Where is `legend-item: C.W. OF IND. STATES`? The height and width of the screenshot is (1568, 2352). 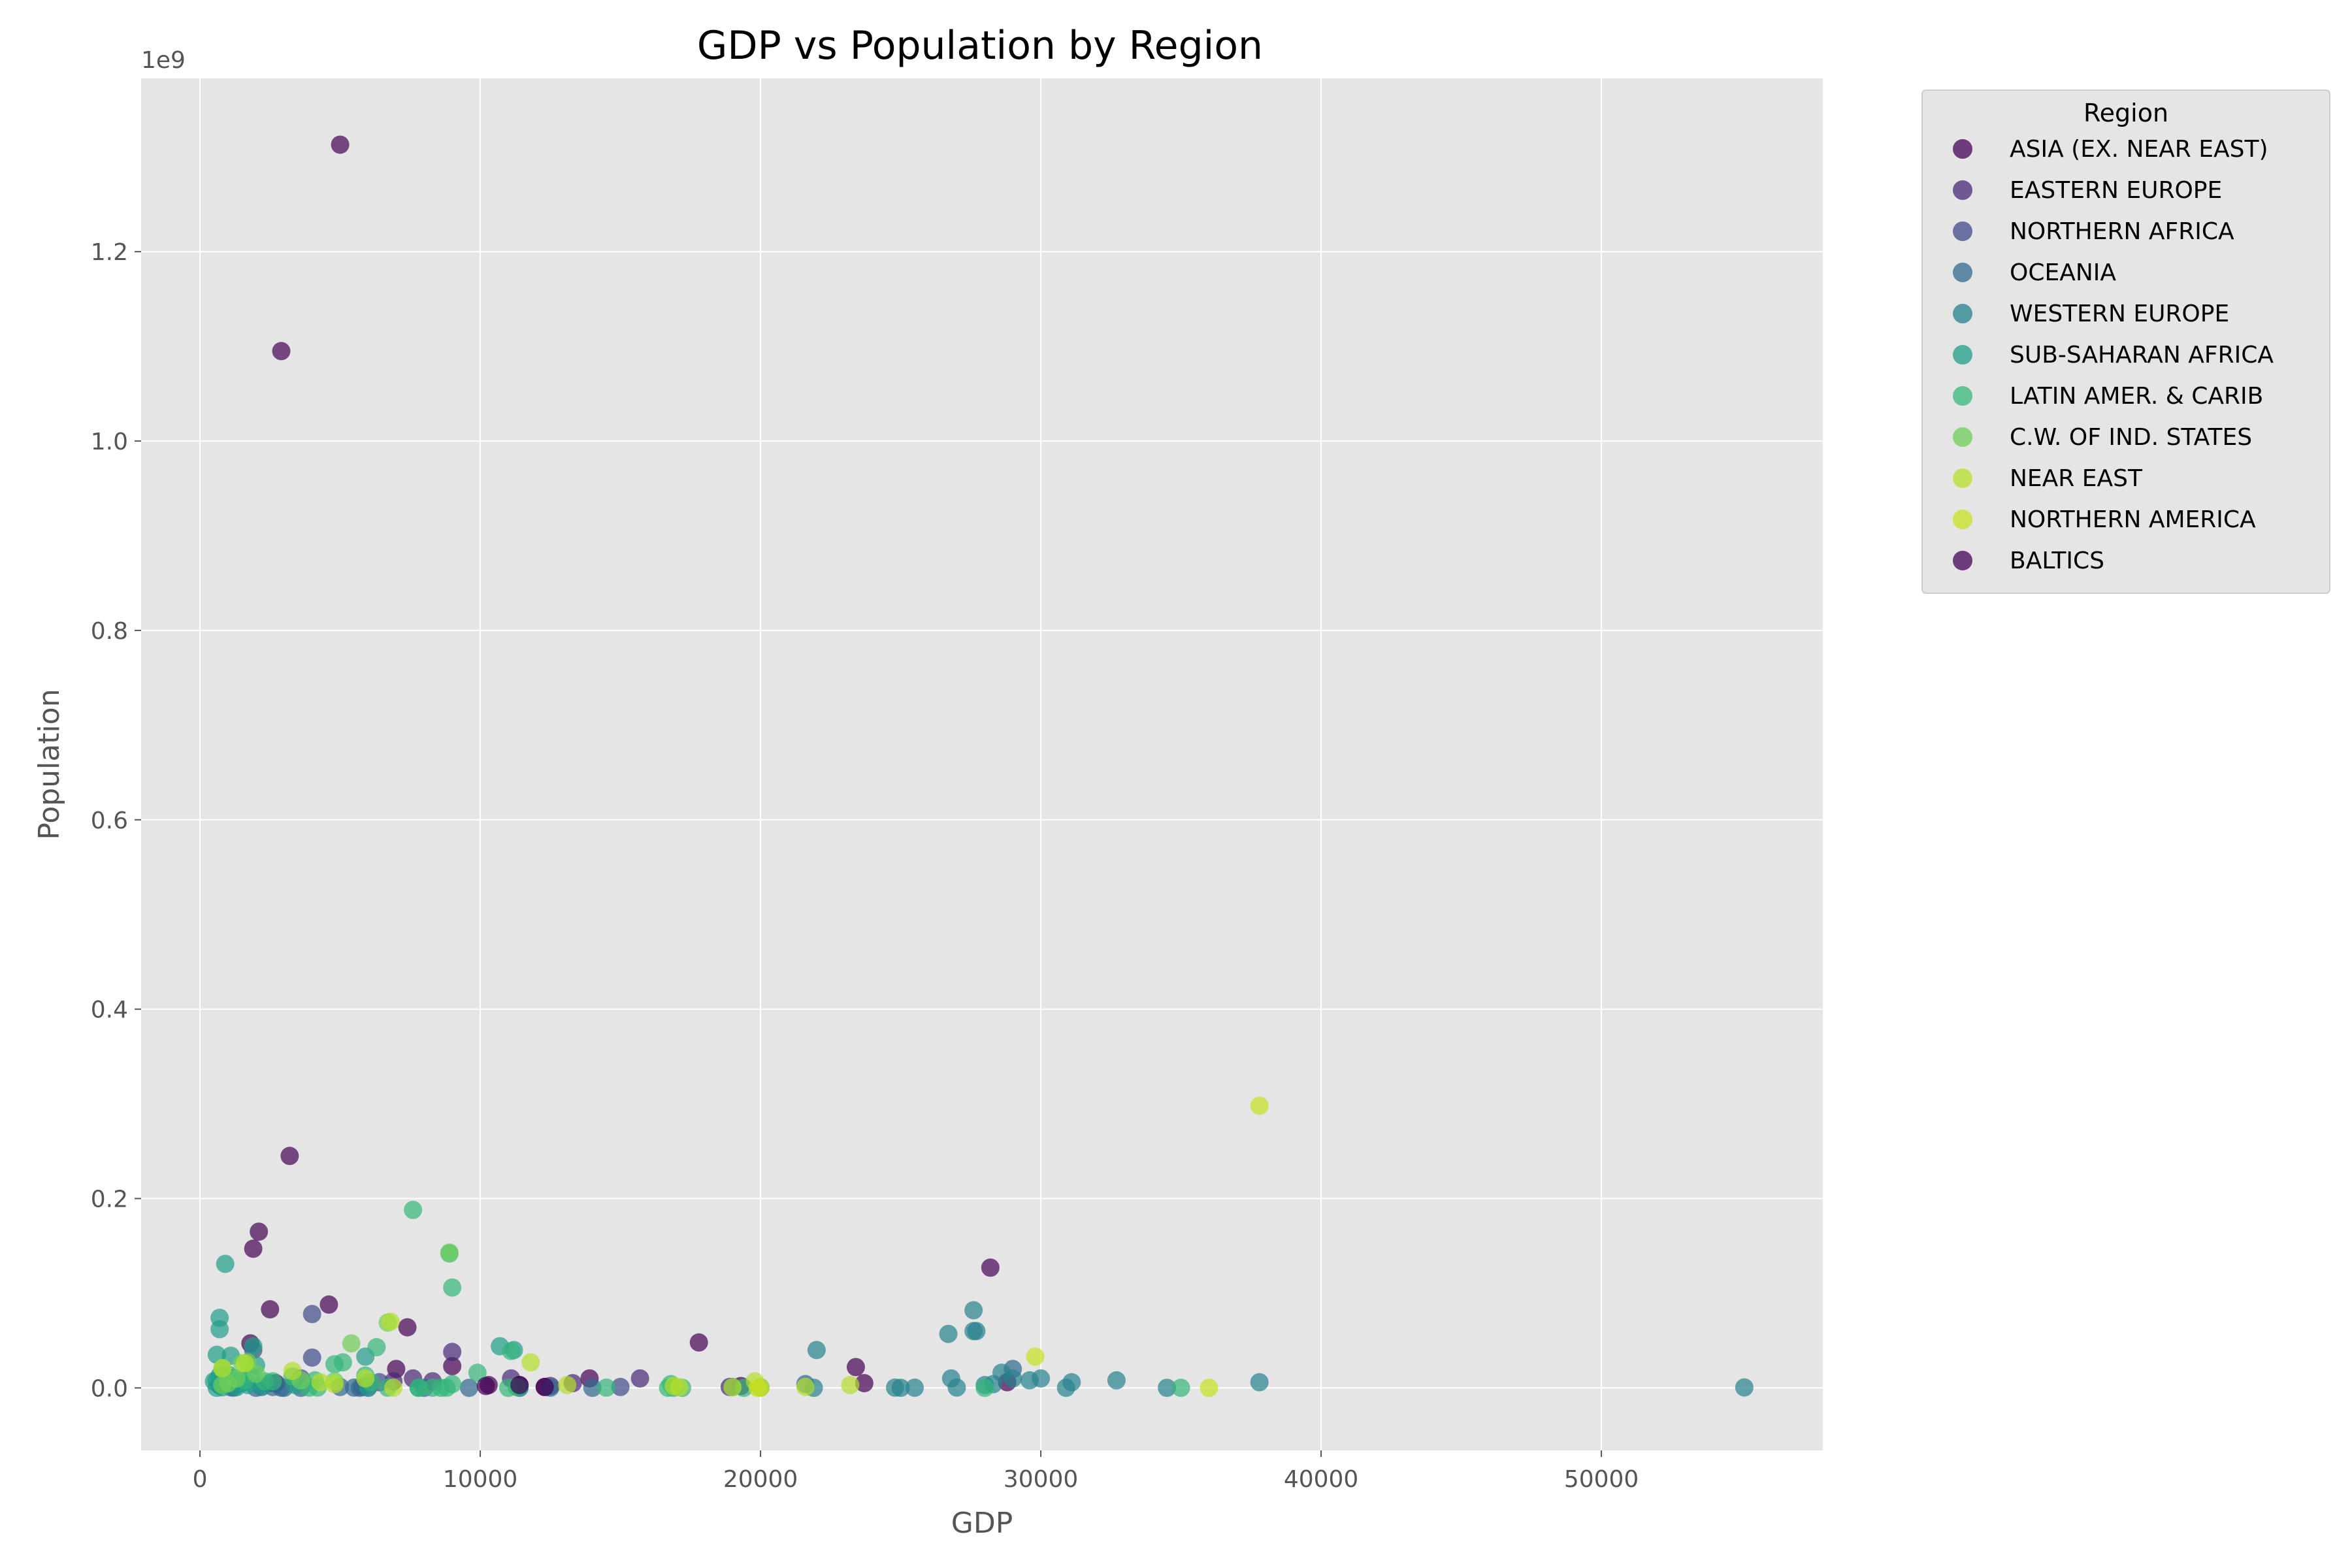
legend-item: C.W. OF IND. STATES is located at coordinates (2102, 437).